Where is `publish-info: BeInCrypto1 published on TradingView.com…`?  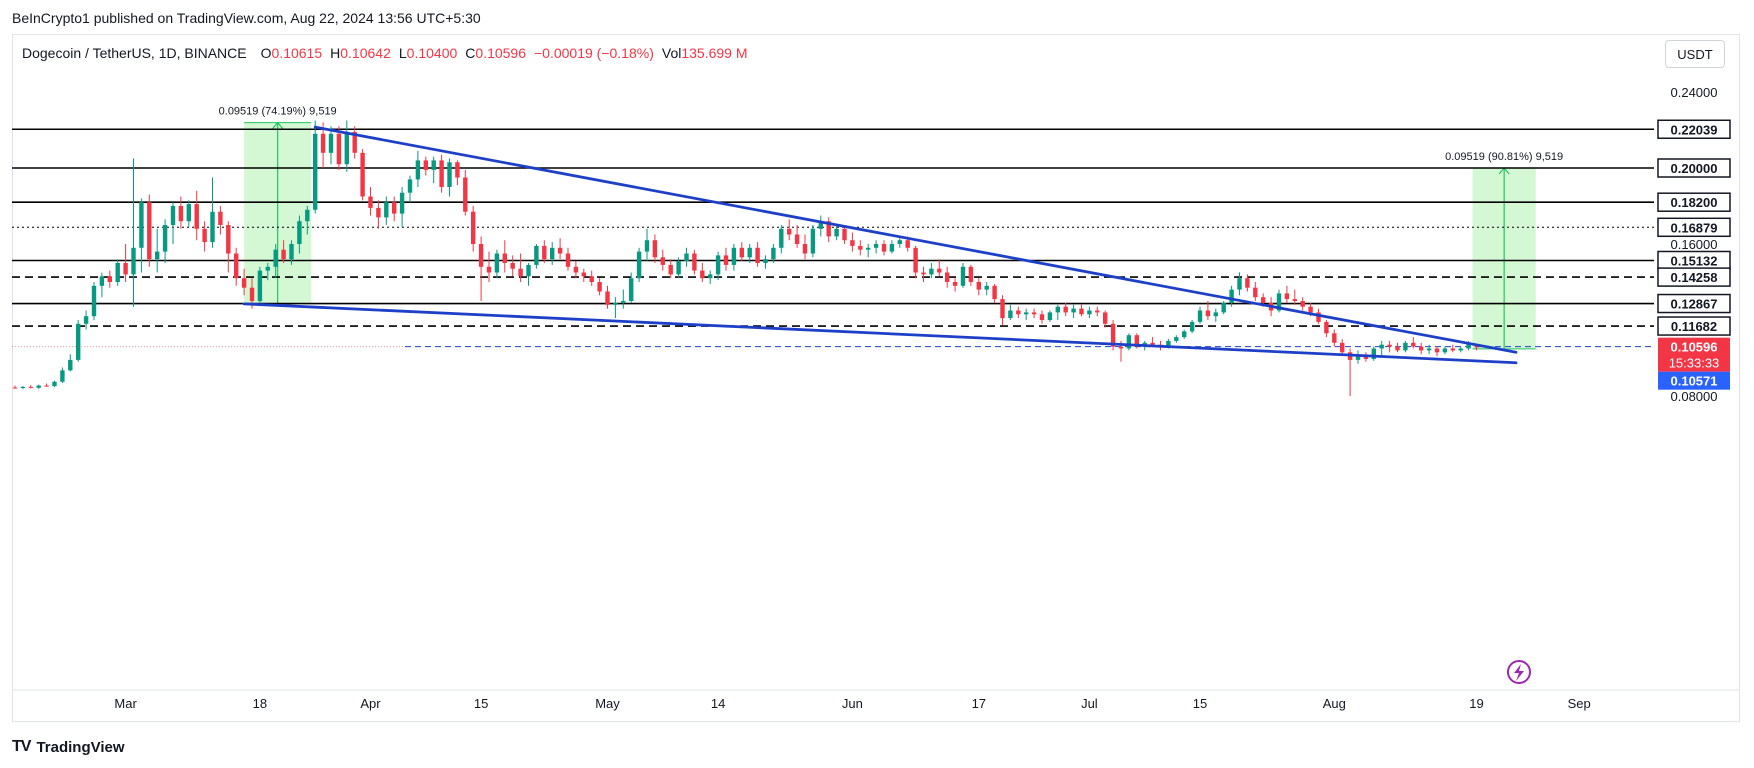
publish-info: BeInCrypto1 published on TradingView.com… is located at coordinates (246, 18).